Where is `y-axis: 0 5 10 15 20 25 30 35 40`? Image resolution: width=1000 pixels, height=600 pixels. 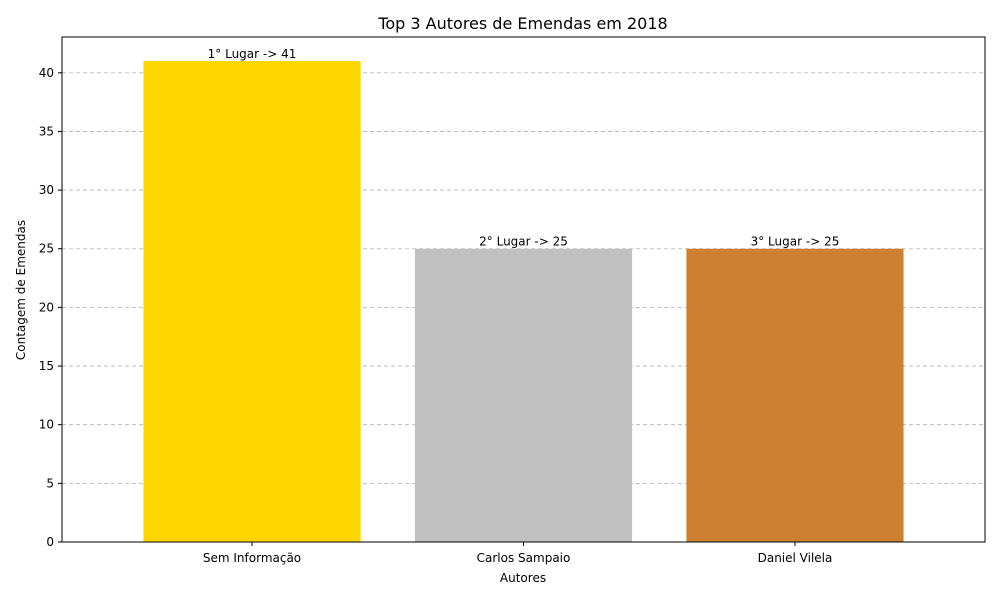
y-axis: 0 5 10 15 20 25 30 35 40 is located at coordinates (50, 307).